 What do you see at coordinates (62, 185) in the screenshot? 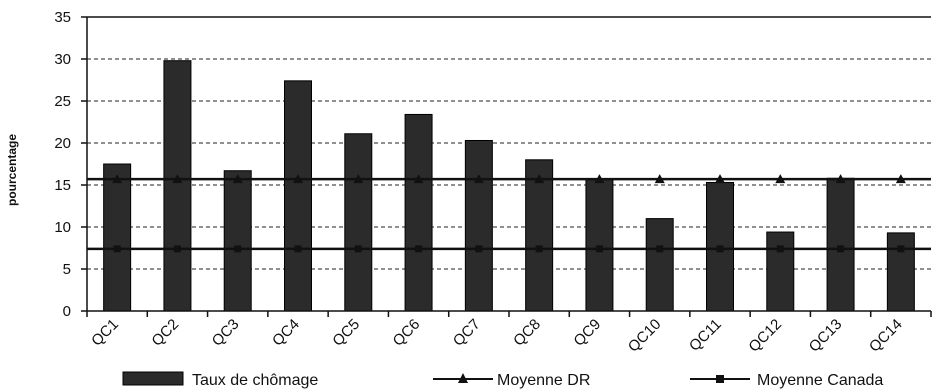
I see `y-tick-label: 15` at bounding box center [62, 185].